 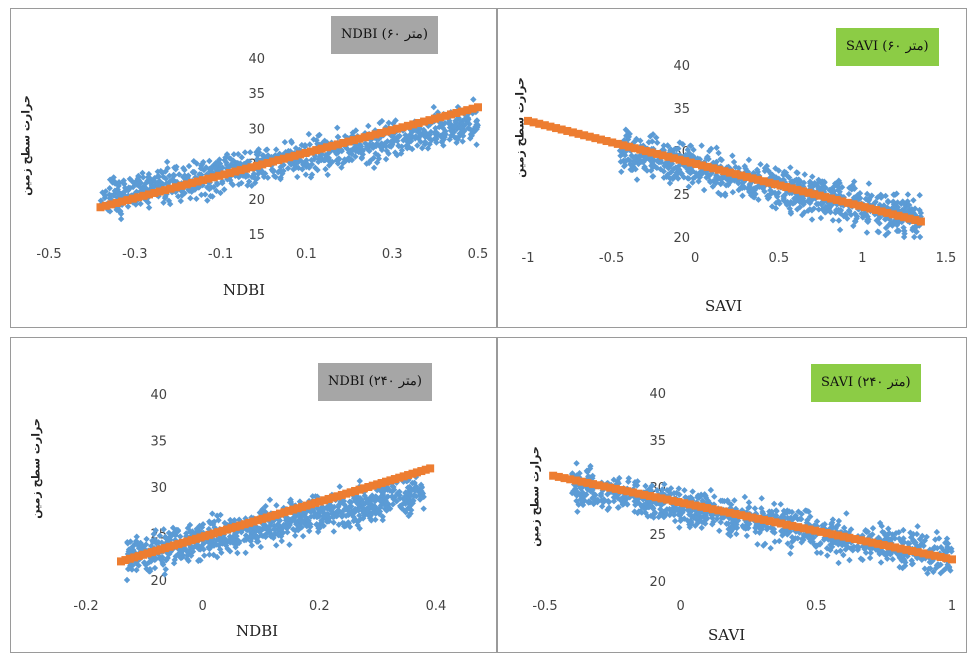 What do you see at coordinates (657, 582) in the screenshot?
I see `y-tick-label: 20` at bounding box center [657, 582].